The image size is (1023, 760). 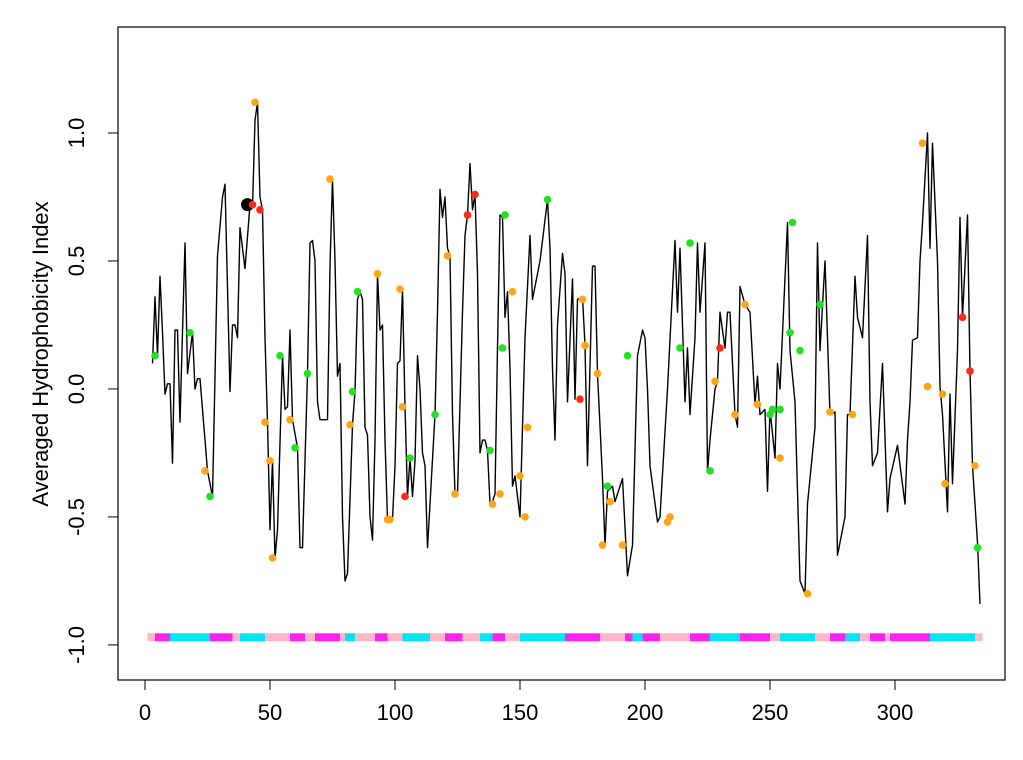 What do you see at coordinates (76, 133) in the screenshot?
I see `y-tick-label: 1.0` at bounding box center [76, 133].